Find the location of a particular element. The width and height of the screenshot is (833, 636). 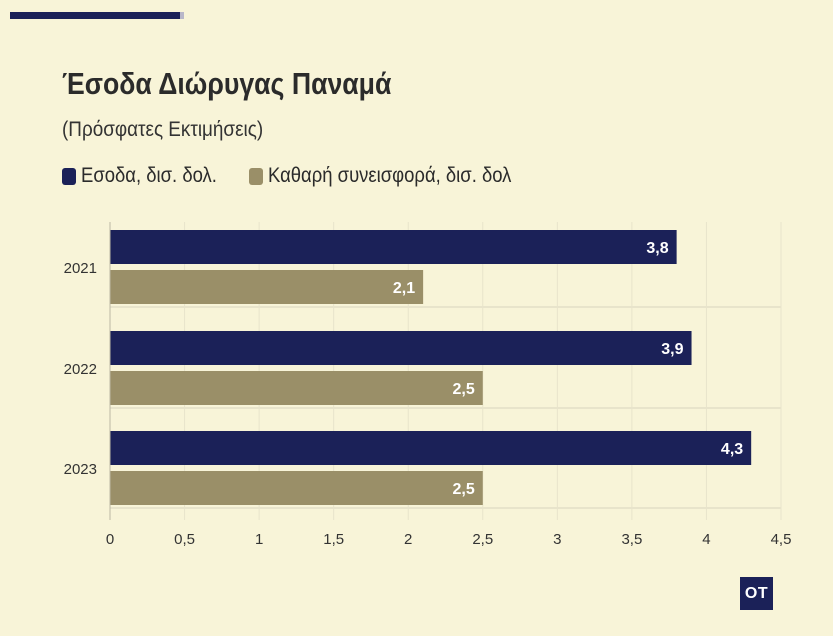

x-tick-label-6: 3 is located at coordinates (557, 539).